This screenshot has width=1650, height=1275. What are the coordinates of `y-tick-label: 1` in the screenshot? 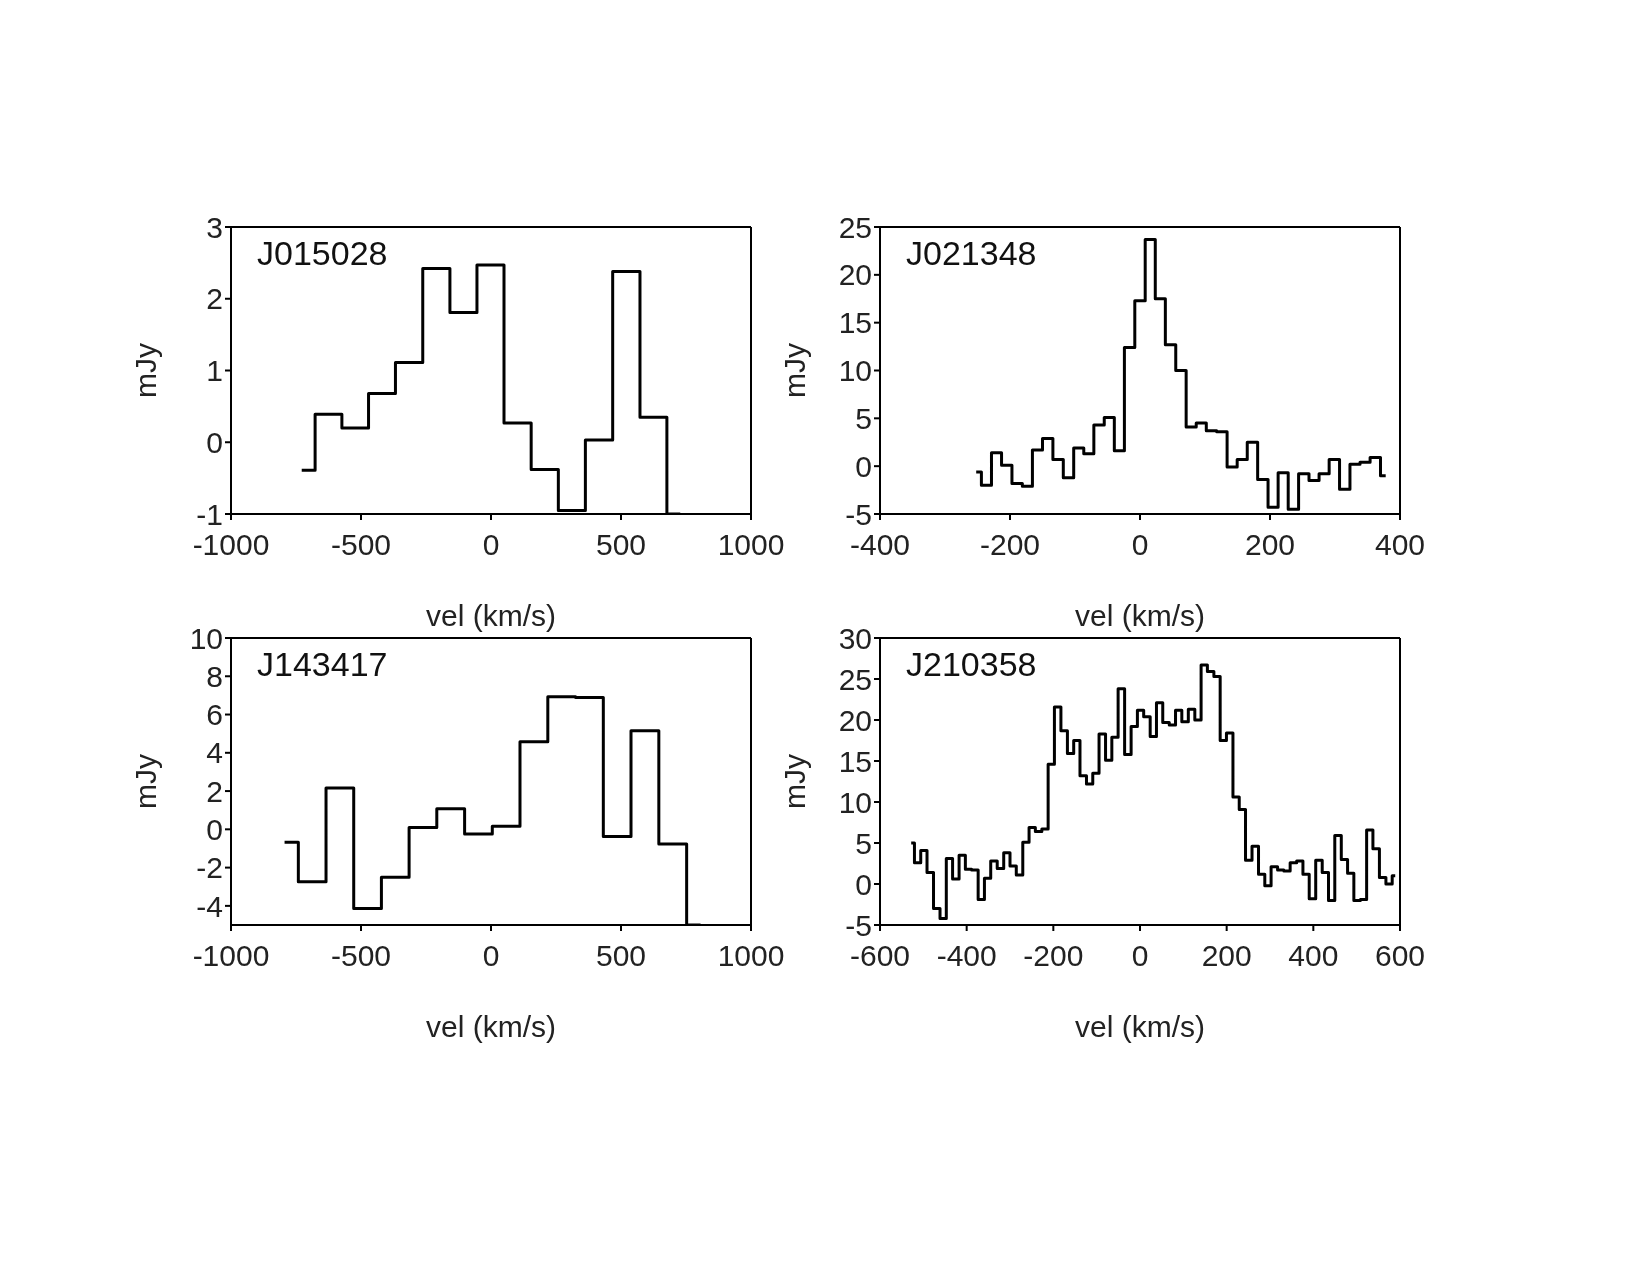 It's located at (214, 371).